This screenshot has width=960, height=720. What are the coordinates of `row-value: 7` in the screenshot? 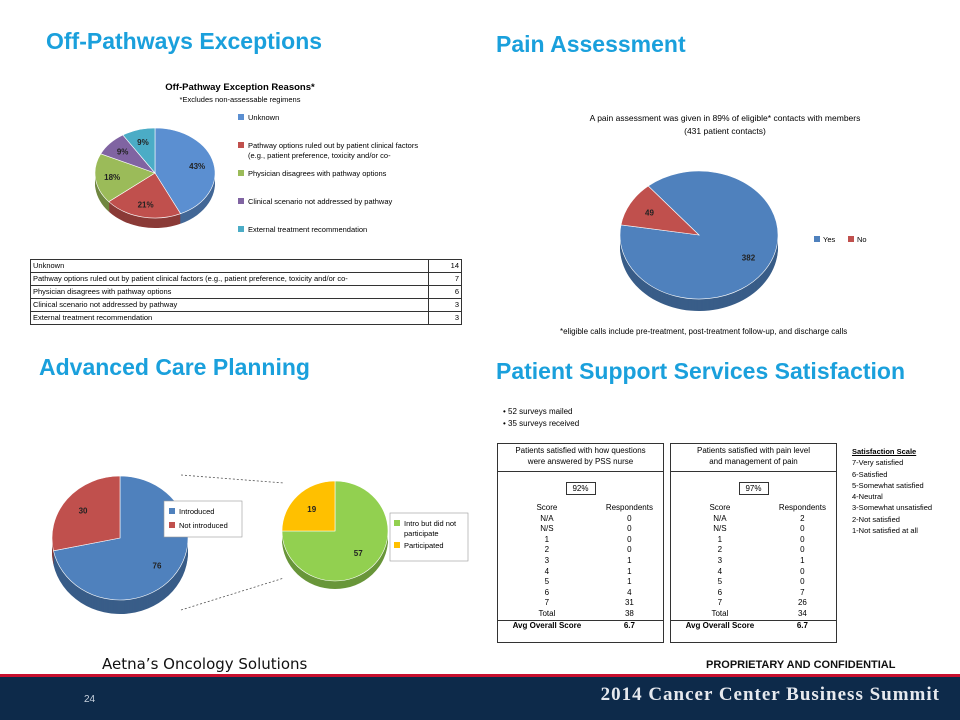 It's located at (445, 279).